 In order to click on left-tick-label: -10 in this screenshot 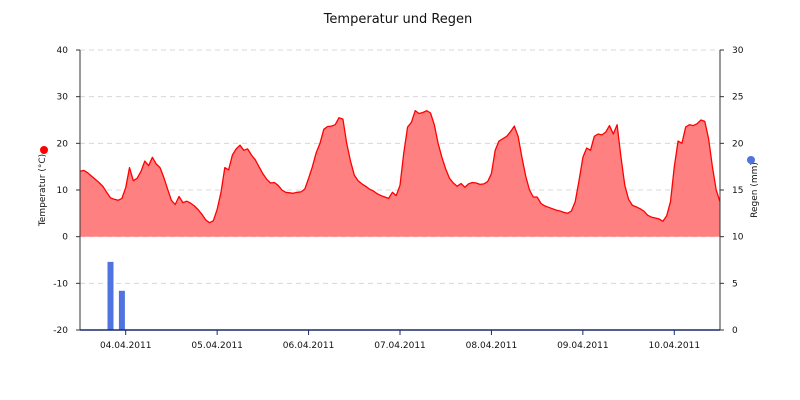, I will do `click(60, 284)`.